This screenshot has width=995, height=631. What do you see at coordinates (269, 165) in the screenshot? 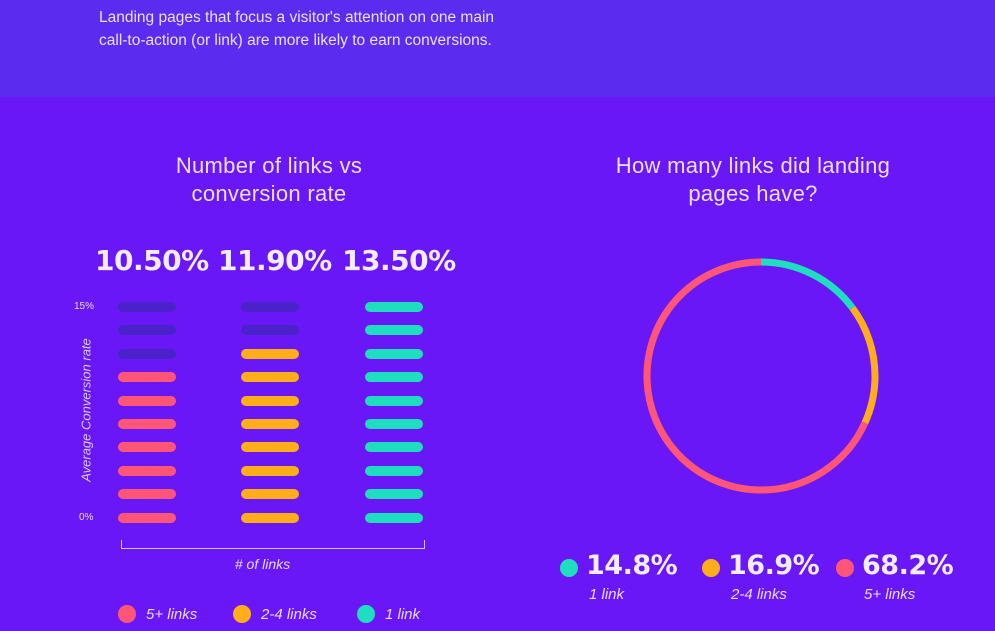
I see `bar-chart-title-line-1: Number of links vs` at bounding box center [269, 165].